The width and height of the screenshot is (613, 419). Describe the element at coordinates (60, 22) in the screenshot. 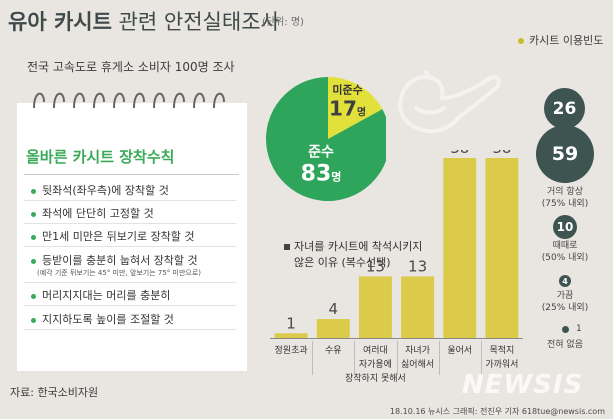

I see `title-bold: 유아 카시트` at that location.